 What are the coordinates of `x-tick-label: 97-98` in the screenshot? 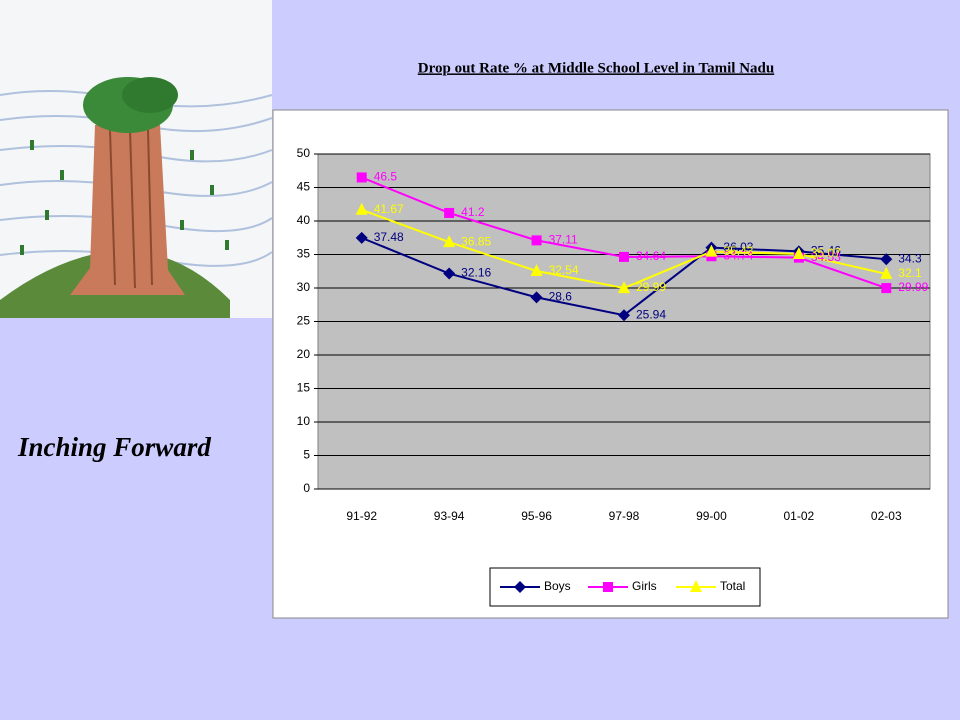 It's located at (624, 516).